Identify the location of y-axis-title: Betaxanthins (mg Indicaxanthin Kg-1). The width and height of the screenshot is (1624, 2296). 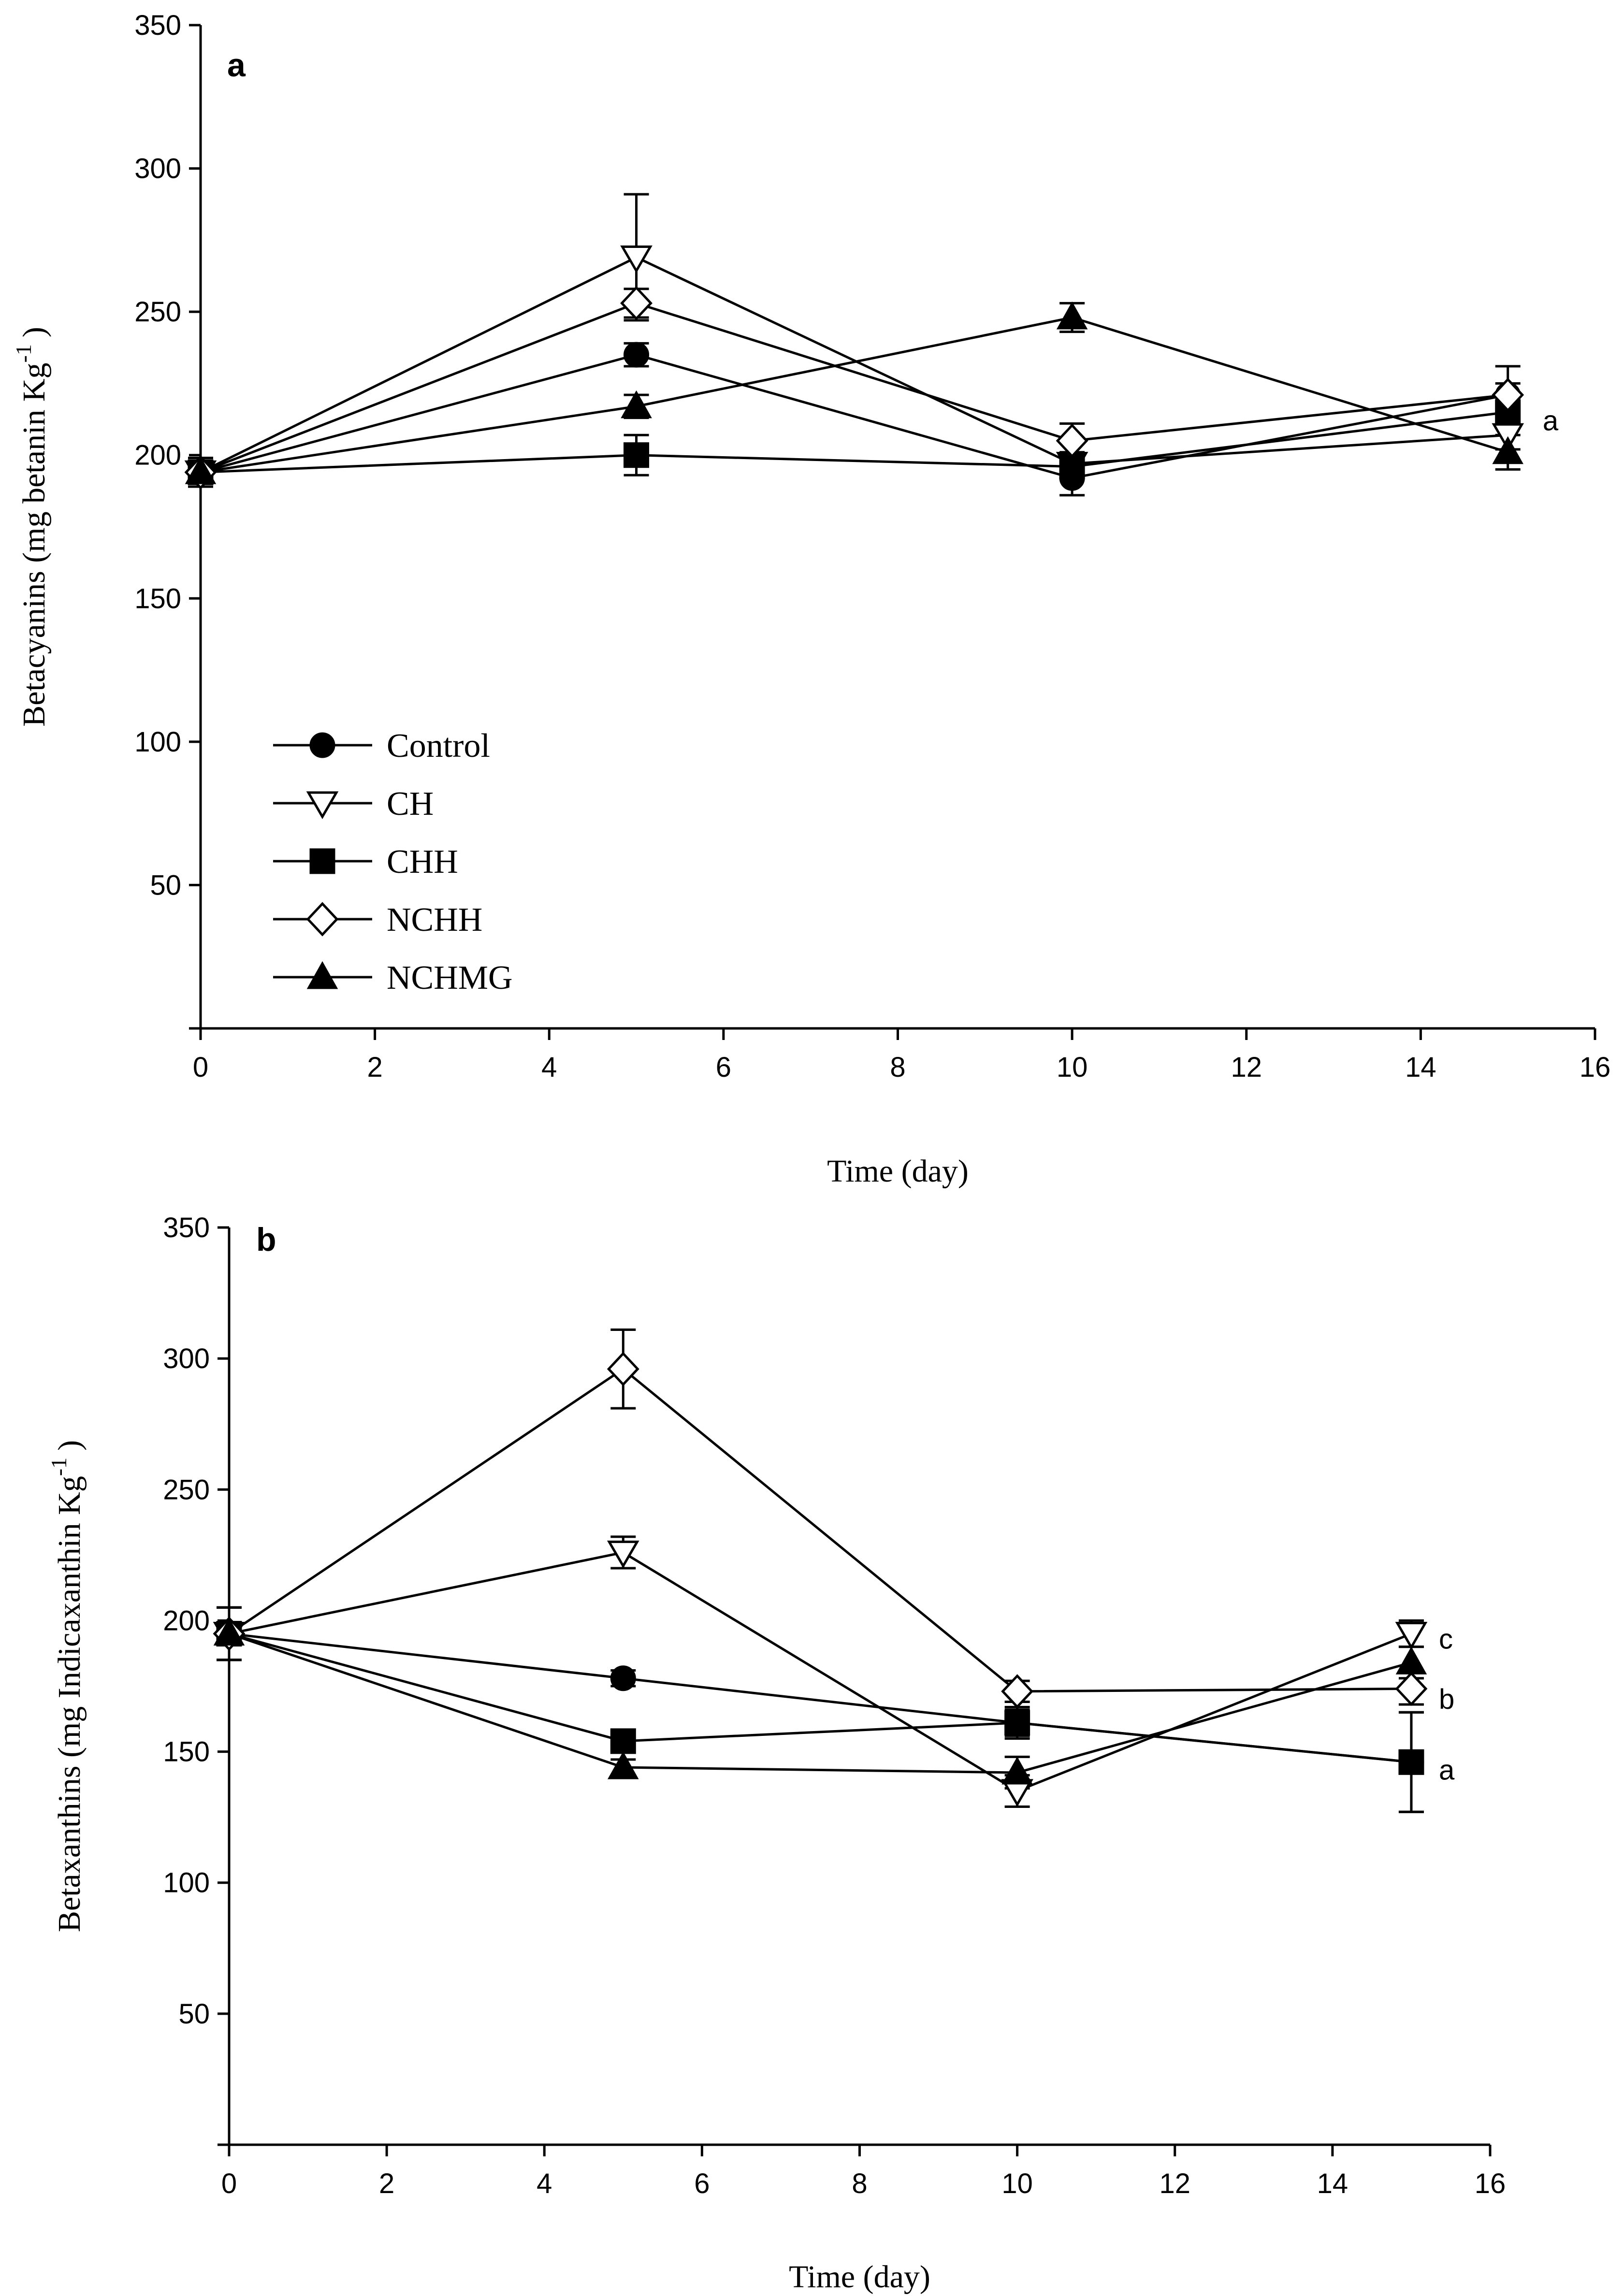
(67, 1686).